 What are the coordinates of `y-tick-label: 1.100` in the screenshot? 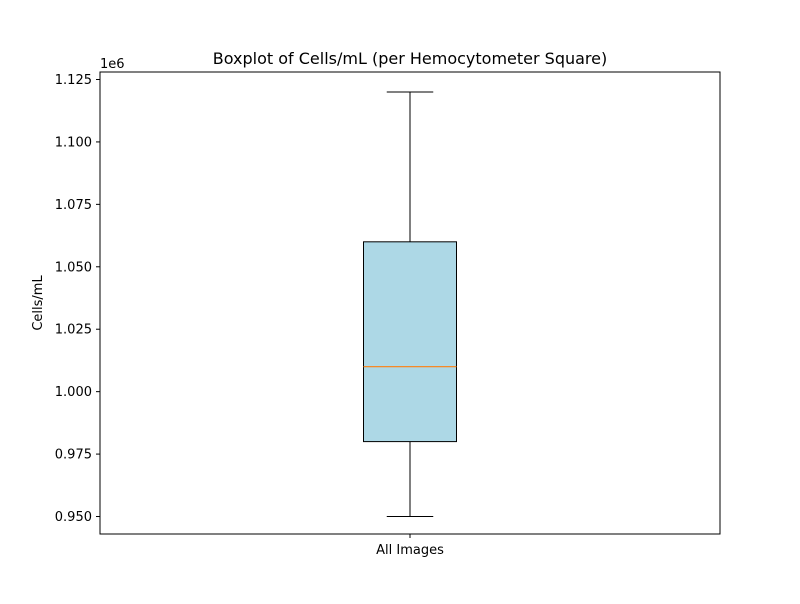 It's located at (73, 142).